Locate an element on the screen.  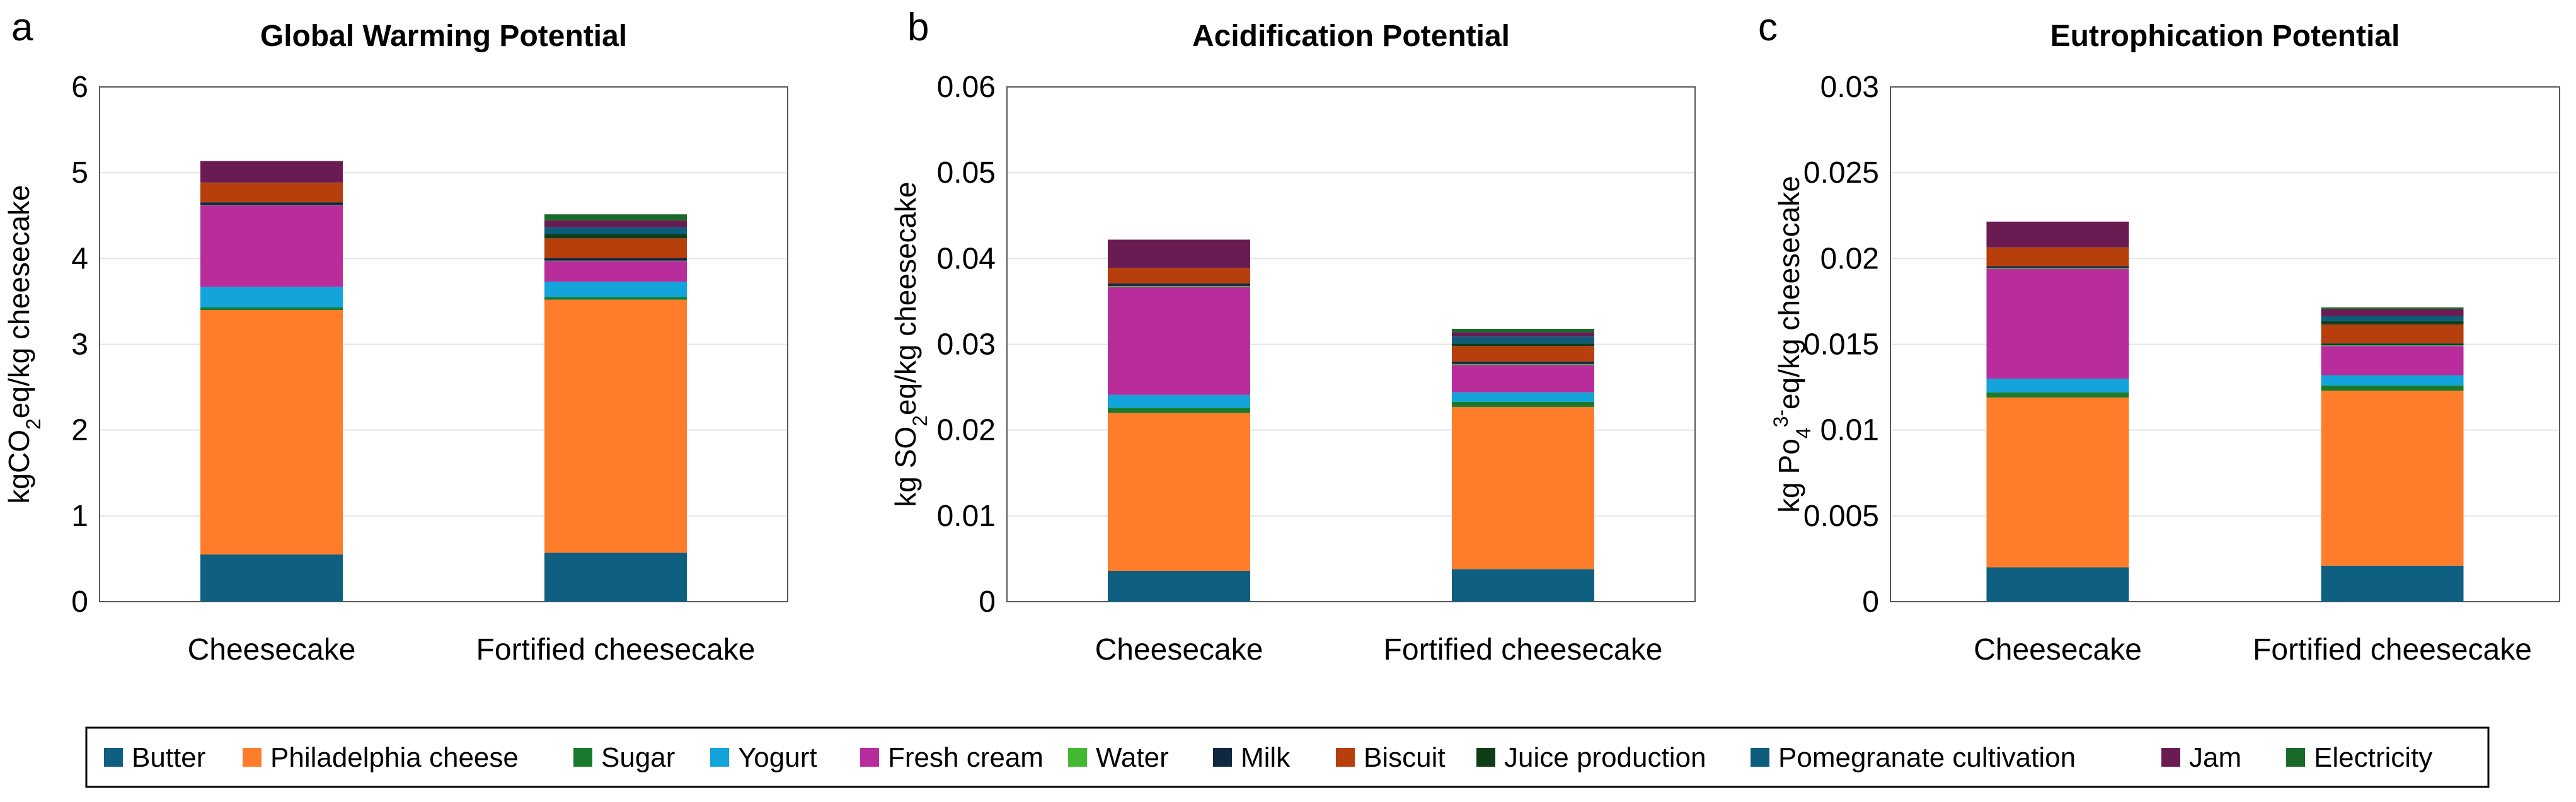
y-tick-label: 0 is located at coordinates (1870, 602).